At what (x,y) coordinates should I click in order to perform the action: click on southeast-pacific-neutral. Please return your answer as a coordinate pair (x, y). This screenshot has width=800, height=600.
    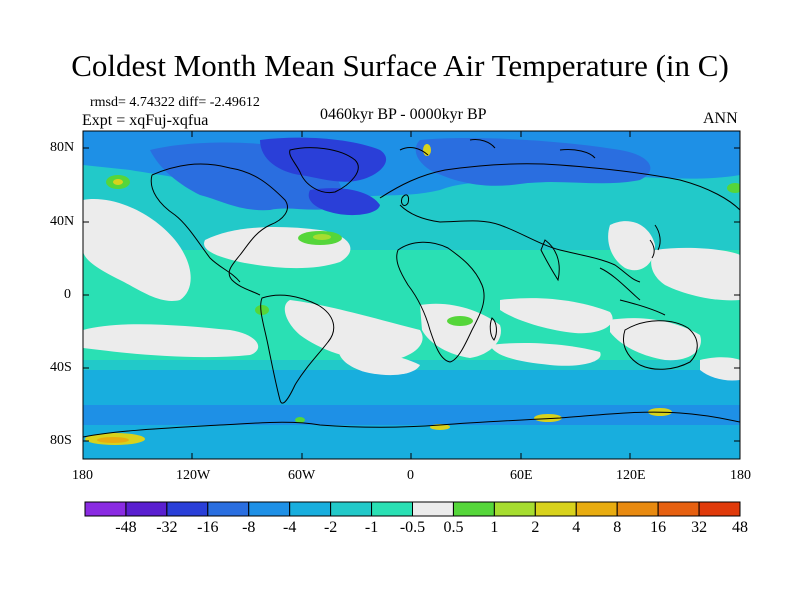
    Looking at the image, I should click on (720, 369).